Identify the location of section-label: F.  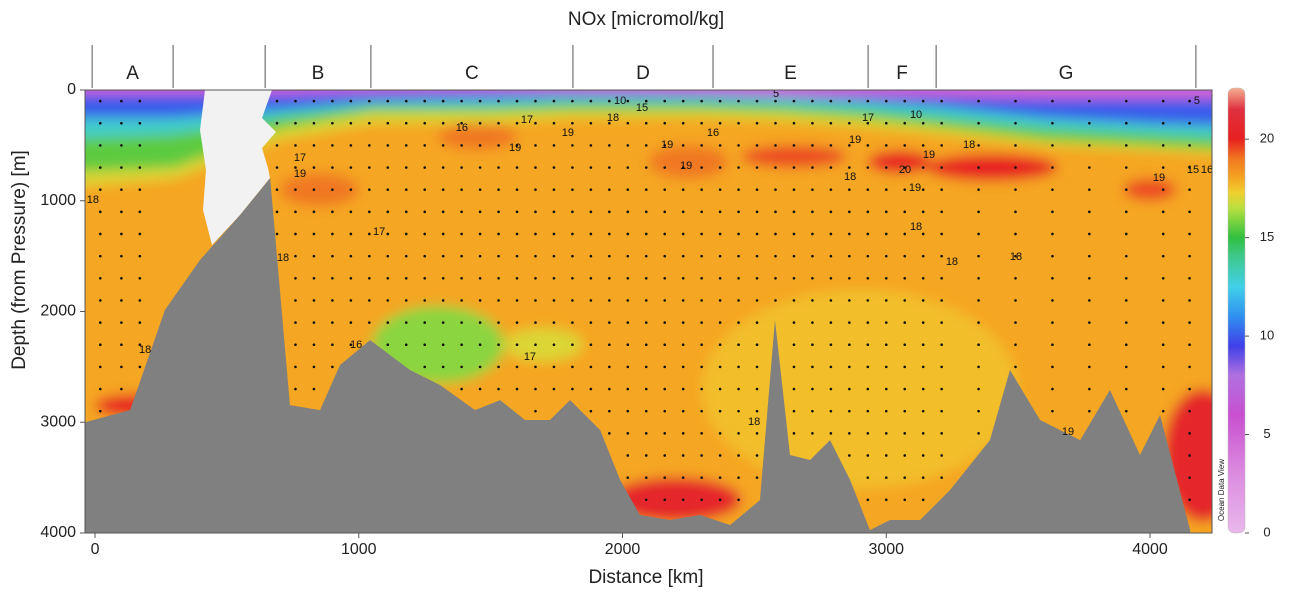
(902, 73).